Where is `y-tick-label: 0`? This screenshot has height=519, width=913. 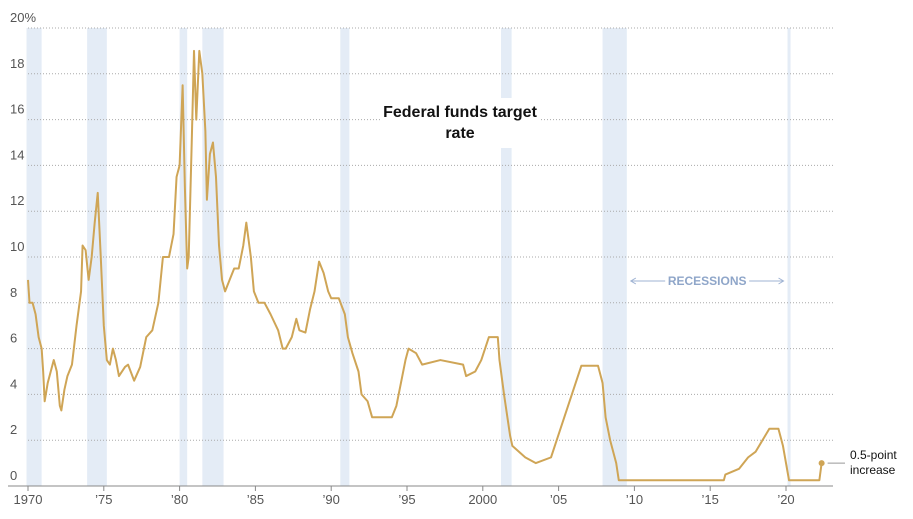 y-tick-label: 0 is located at coordinates (13, 475).